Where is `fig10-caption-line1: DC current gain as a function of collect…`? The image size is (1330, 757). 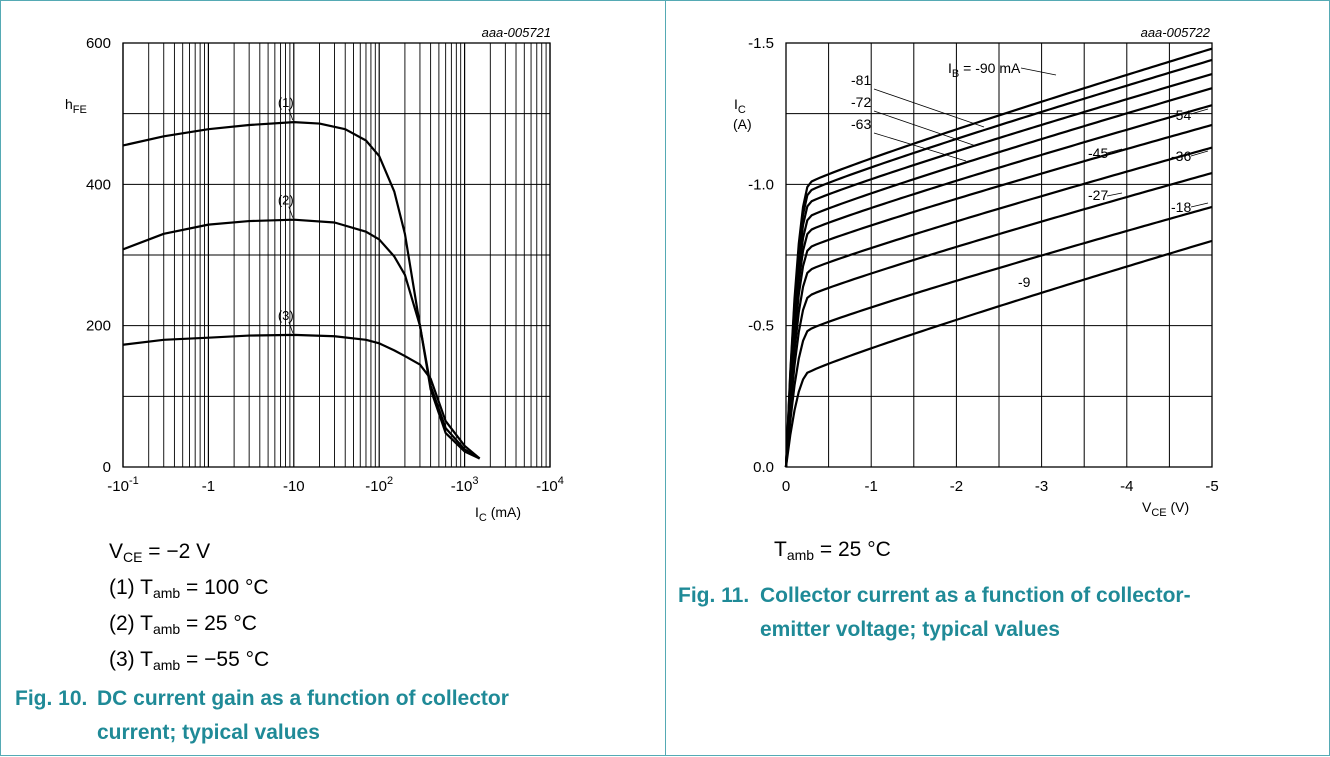
fig10-caption-line1: DC current gain as a function of collect… is located at coordinates (303, 698).